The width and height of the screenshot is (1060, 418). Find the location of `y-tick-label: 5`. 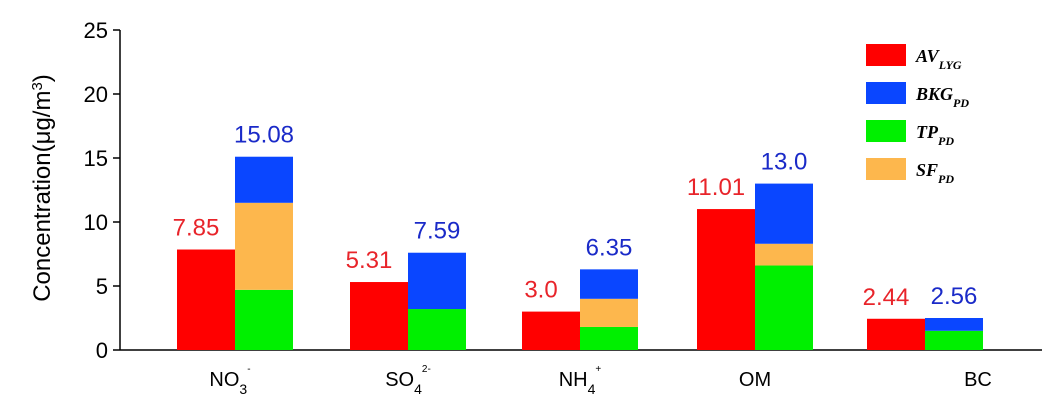

y-tick-label: 5 is located at coordinates (102, 286).